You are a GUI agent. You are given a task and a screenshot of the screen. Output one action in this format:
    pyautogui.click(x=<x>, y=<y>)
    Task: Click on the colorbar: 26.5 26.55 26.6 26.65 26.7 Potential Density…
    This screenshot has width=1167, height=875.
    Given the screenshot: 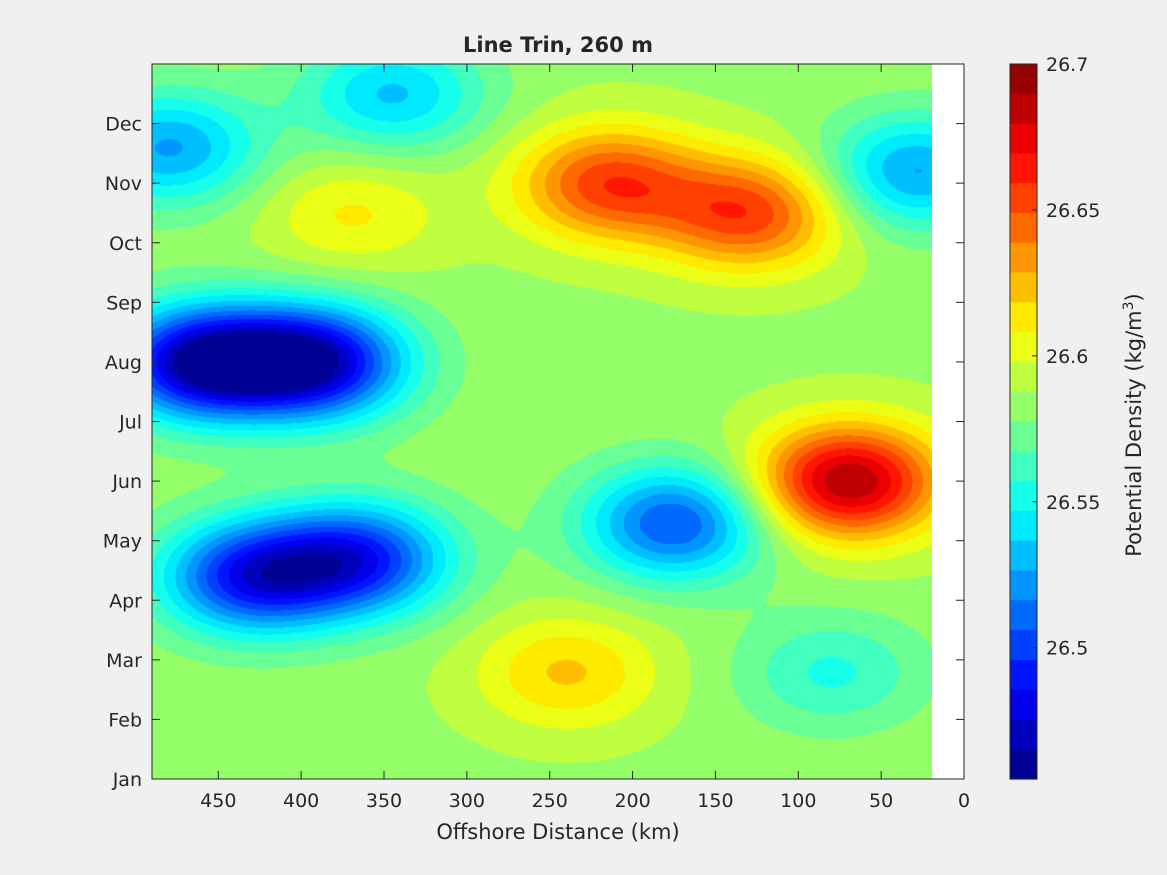 What is the action you would take?
    pyautogui.click(x=1077, y=417)
    